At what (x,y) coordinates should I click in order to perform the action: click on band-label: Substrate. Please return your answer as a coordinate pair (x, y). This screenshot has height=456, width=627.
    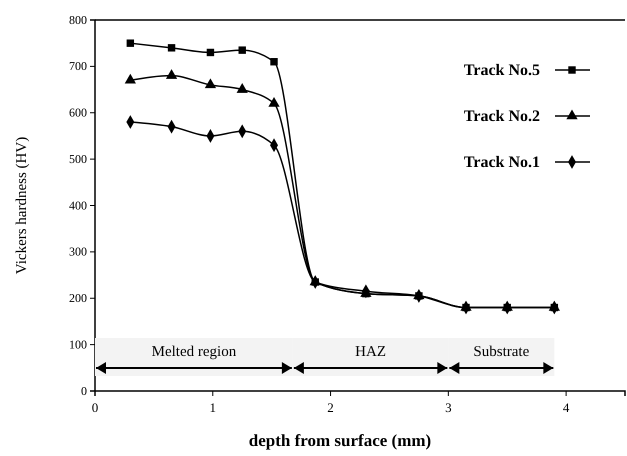
    Looking at the image, I should click on (501, 352).